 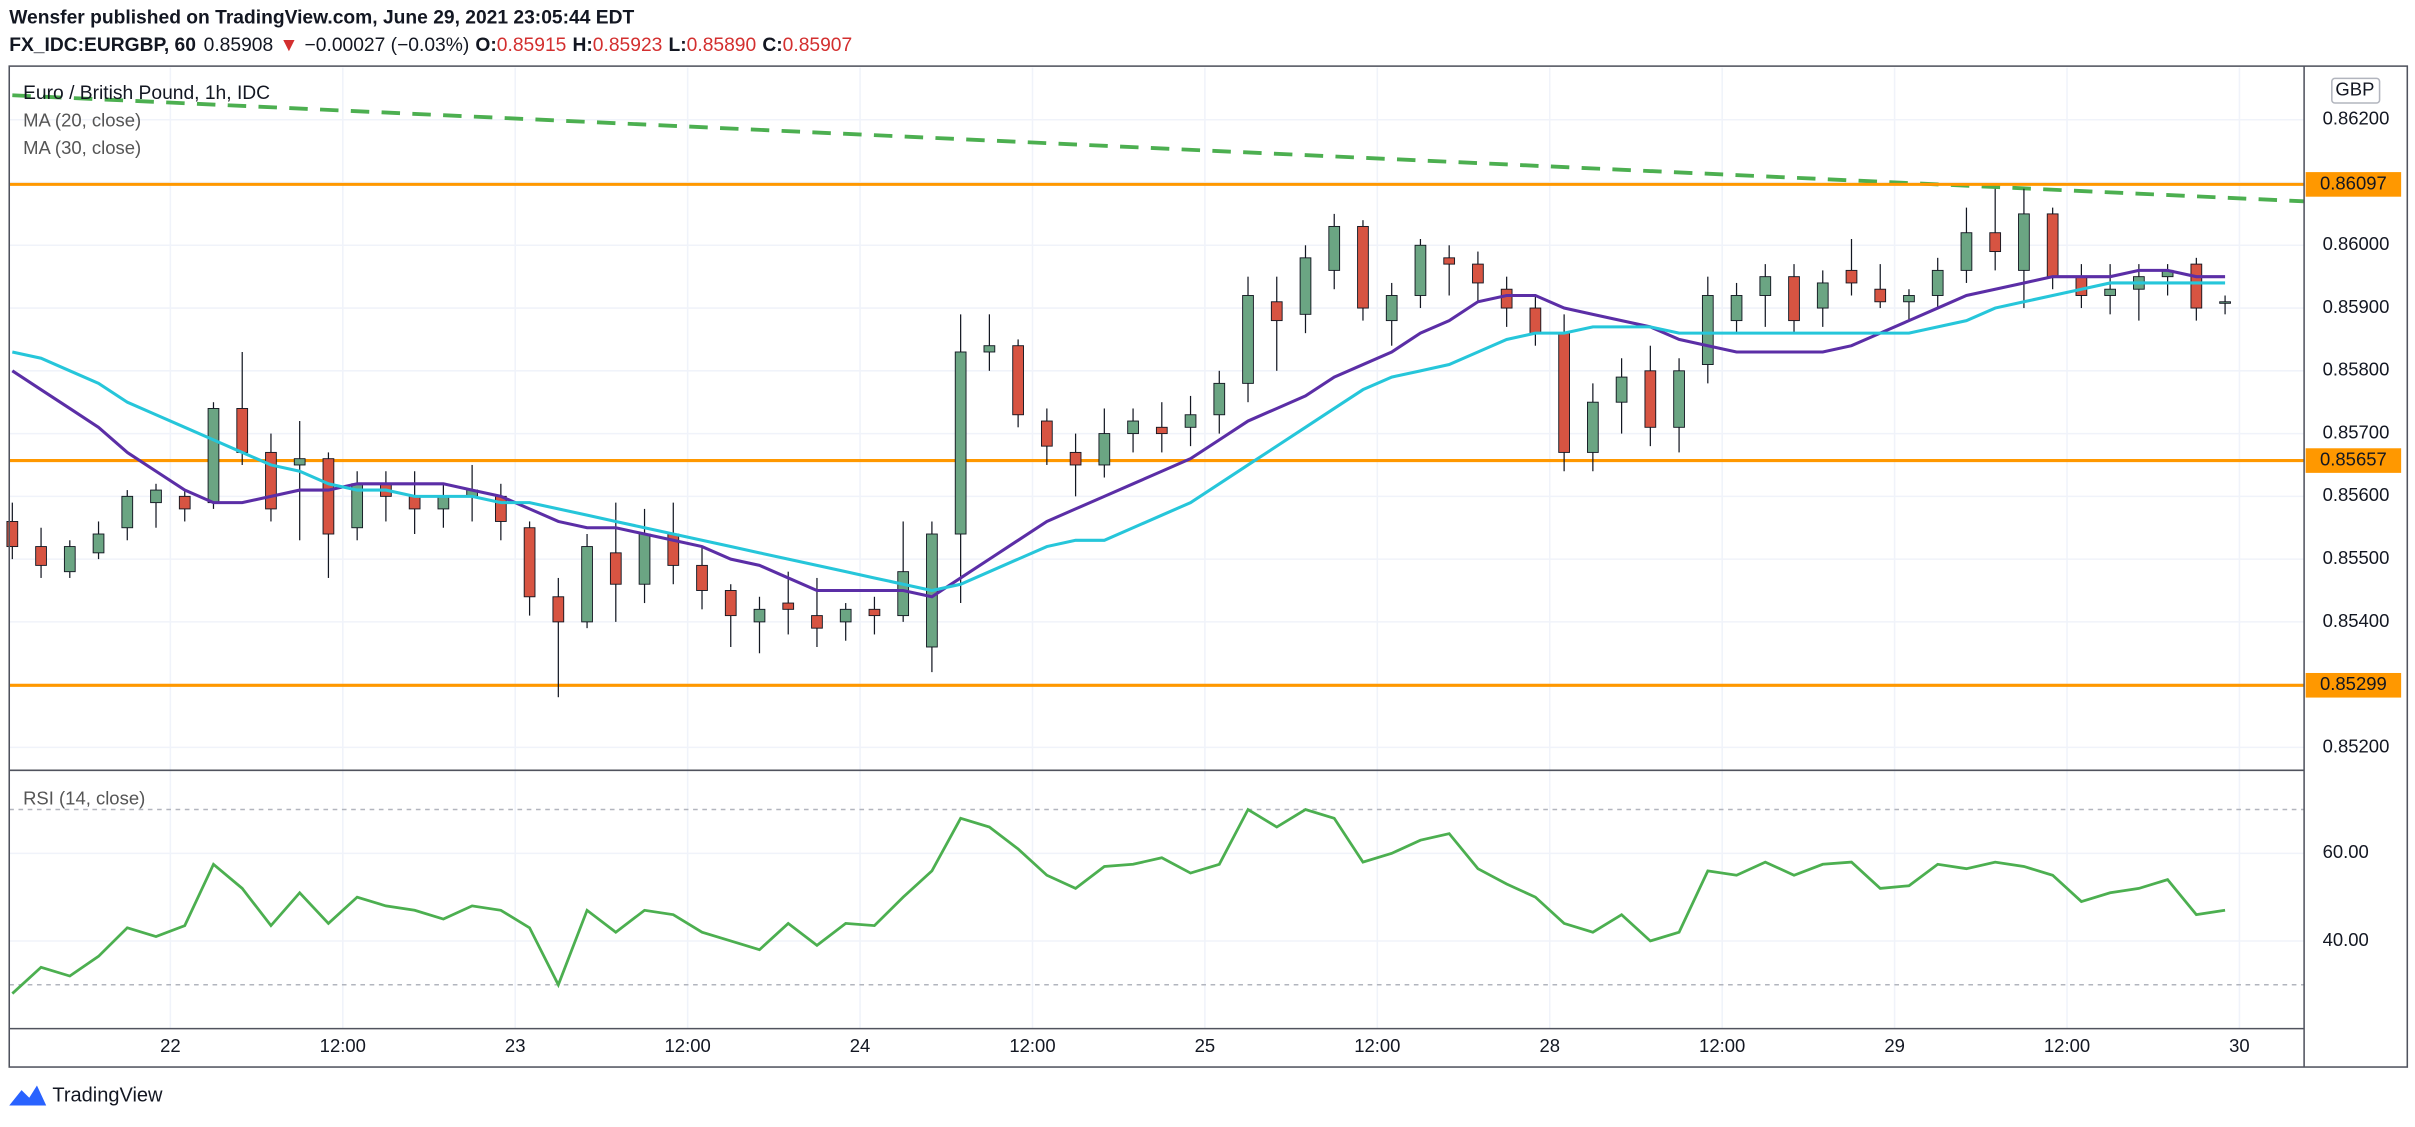 What do you see at coordinates (2356, 369) in the screenshot?
I see `y-tick-label: 0.85800` at bounding box center [2356, 369].